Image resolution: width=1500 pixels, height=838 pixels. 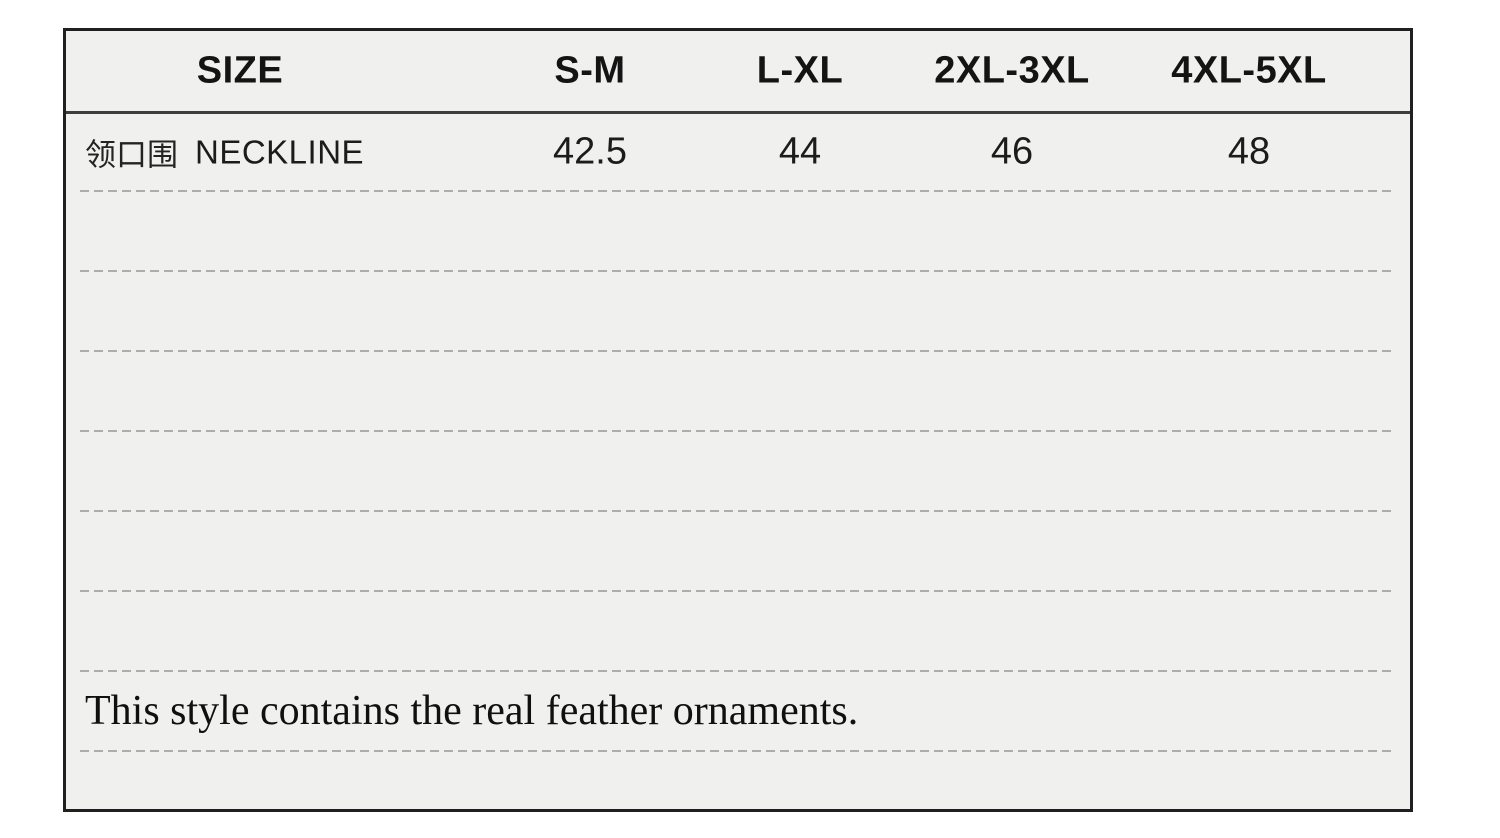 I want to click on table-header-row: SIZE S-M L-XL 2XL-3XL 4XL-5XL, so click(x=738, y=72).